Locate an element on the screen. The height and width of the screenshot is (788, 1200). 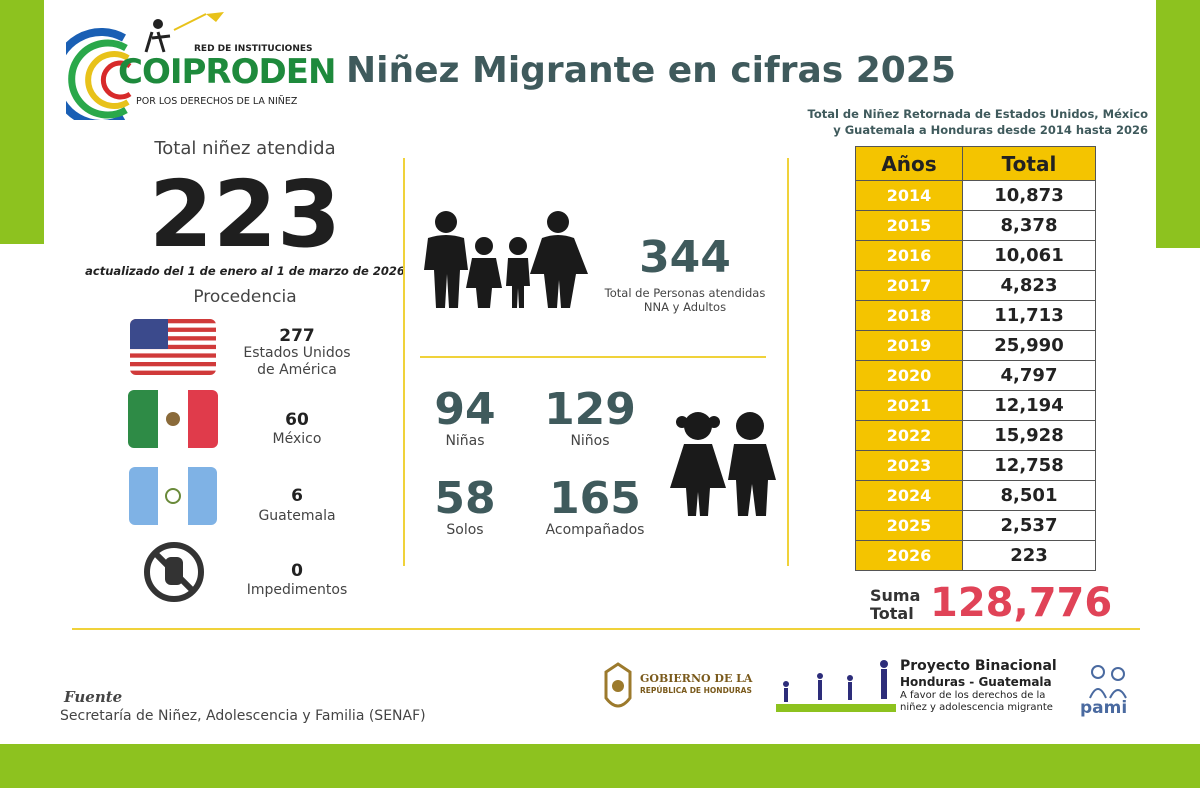
year-row: 2021 12,194 is located at coordinates (975, 405).